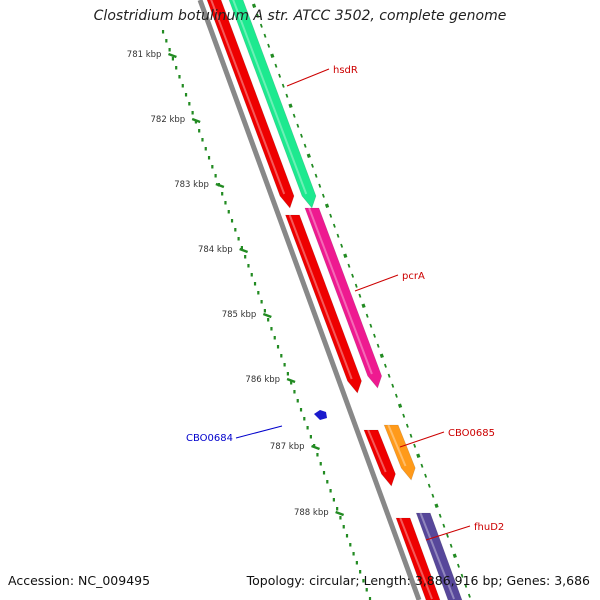 The height and width of the screenshot is (600, 600). What do you see at coordinates (320, 415) in the screenshot?
I see `feature-CBO0684` at bounding box center [320, 415].